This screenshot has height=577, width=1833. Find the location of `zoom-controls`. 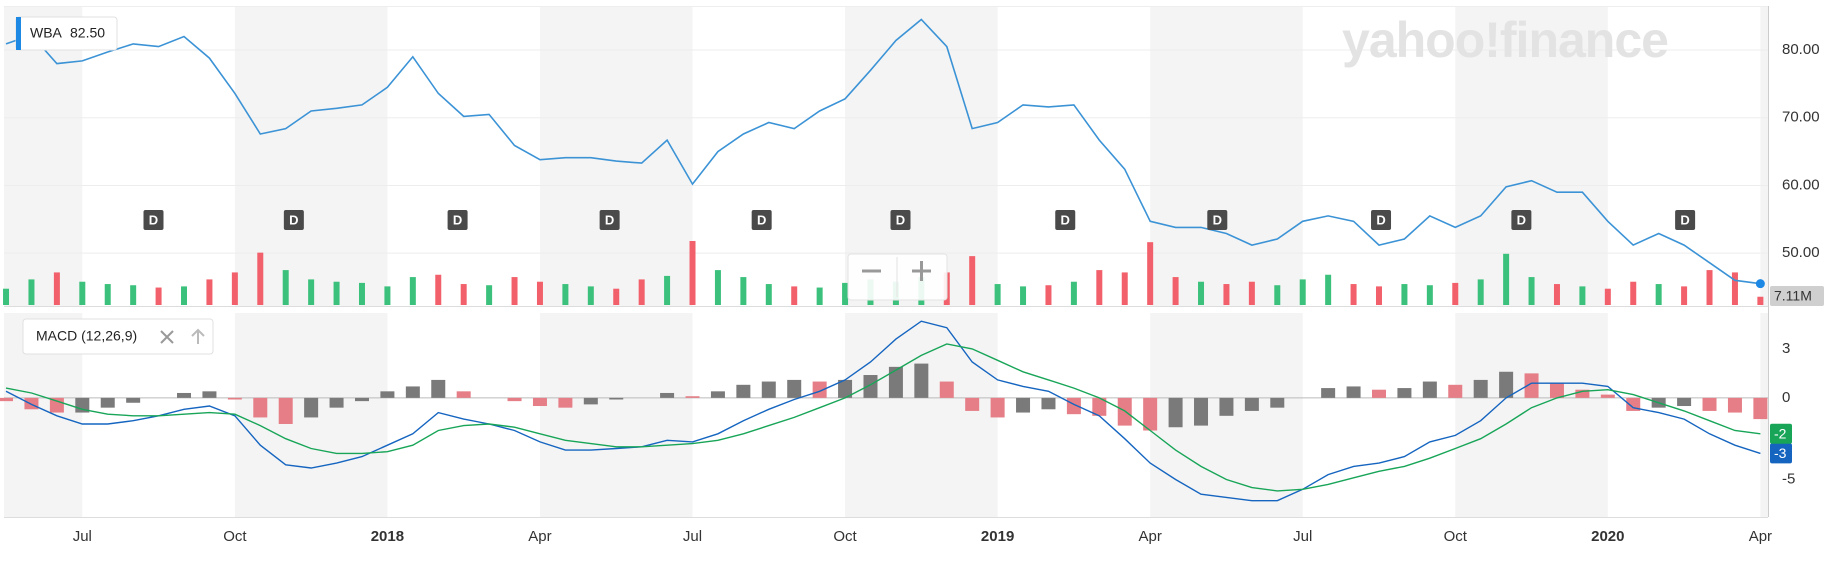

zoom-controls is located at coordinates (897, 277).